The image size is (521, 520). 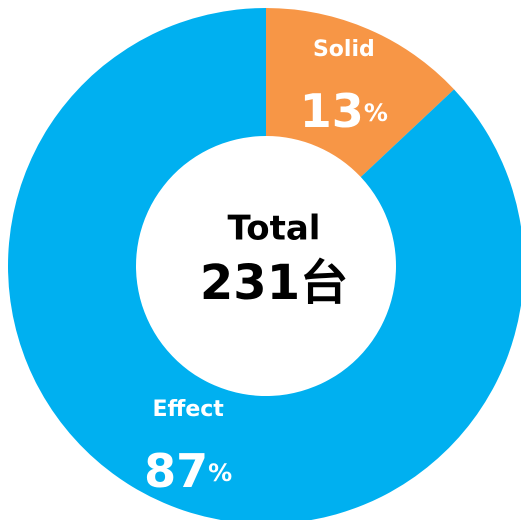 I want to click on slice-name: Effect, so click(x=188, y=409).